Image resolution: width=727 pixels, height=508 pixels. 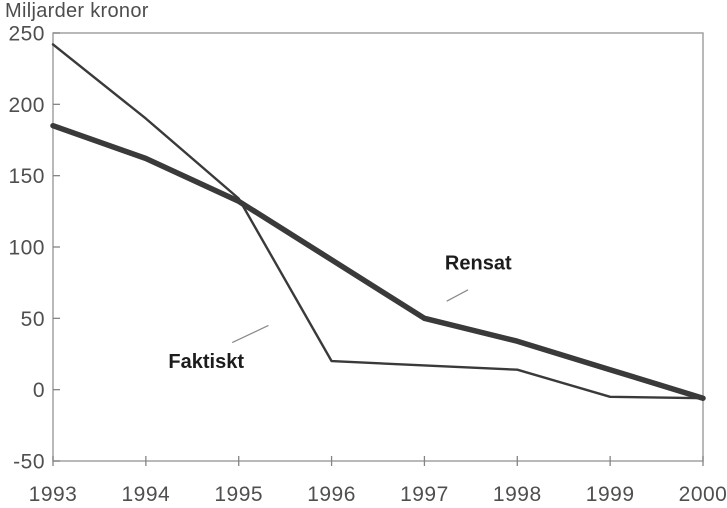 I want to click on y-tick-label: 0, so click(x=39, y=390).